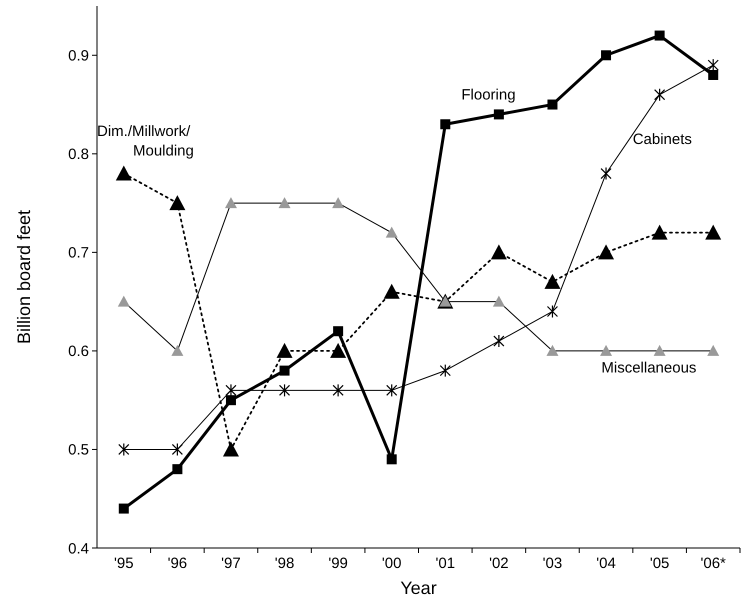 This screenshot has width=748, height=598. What do you see at coordinates (78, 155) in the screenshot?
I see `y-tick-label: 0.8` at bounding box center [78, 155].